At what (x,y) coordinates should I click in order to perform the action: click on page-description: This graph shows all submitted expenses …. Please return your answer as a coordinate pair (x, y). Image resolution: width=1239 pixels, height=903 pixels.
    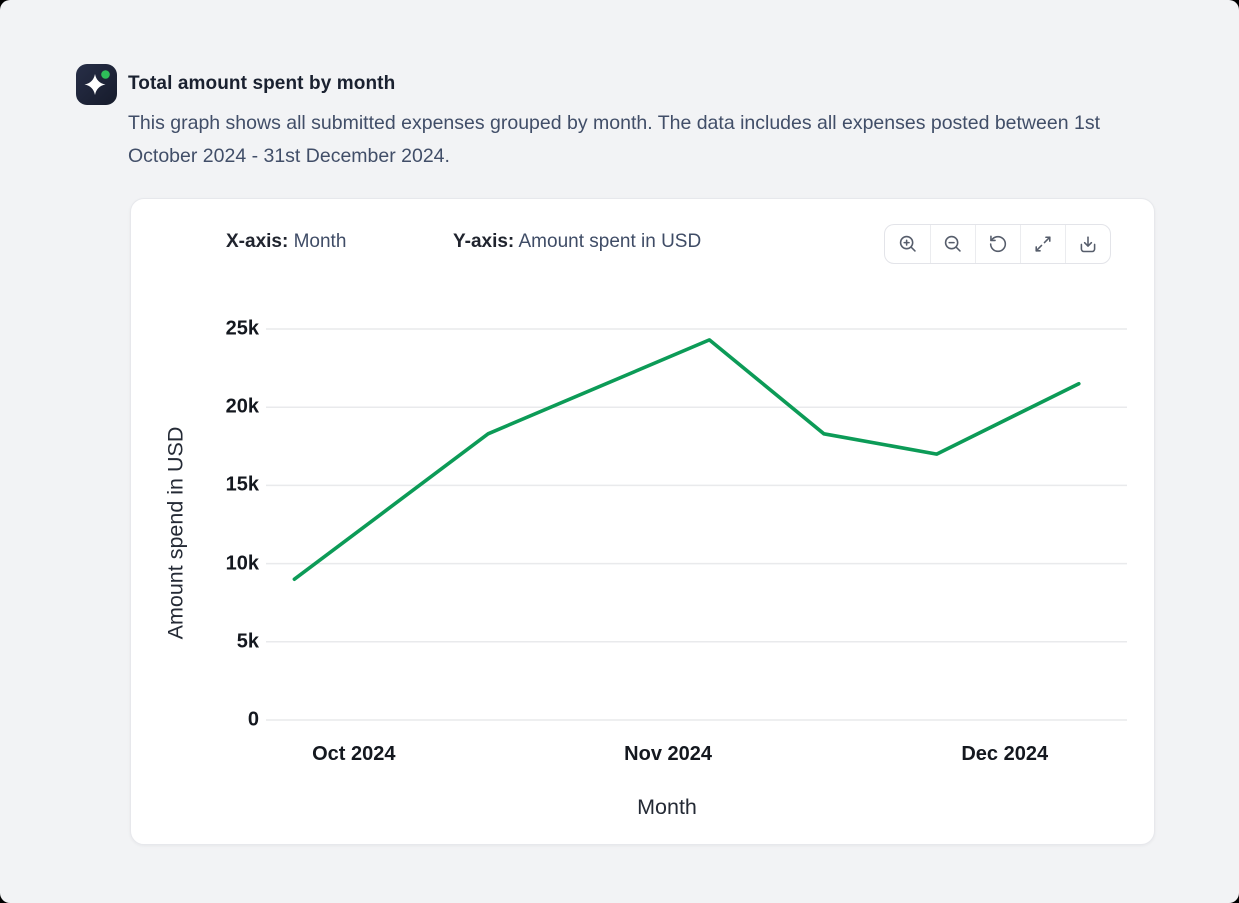
    Looking at the image, I should click on (614, 139).